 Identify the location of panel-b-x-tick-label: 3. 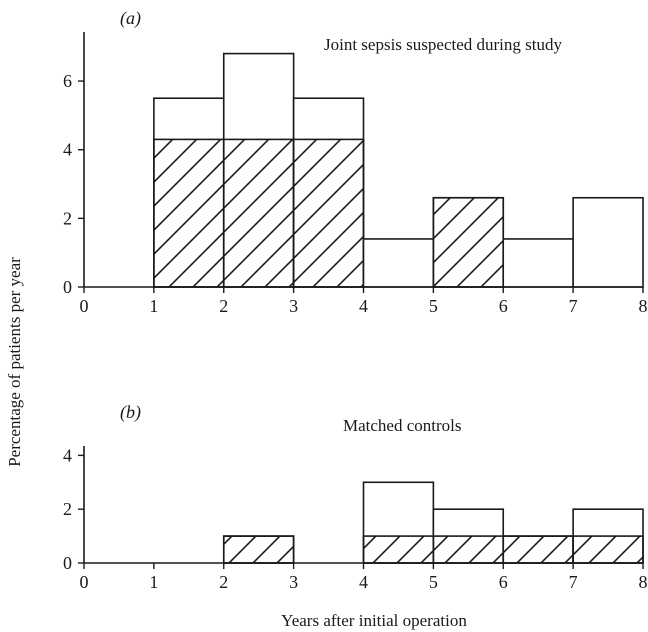
(293, 582).